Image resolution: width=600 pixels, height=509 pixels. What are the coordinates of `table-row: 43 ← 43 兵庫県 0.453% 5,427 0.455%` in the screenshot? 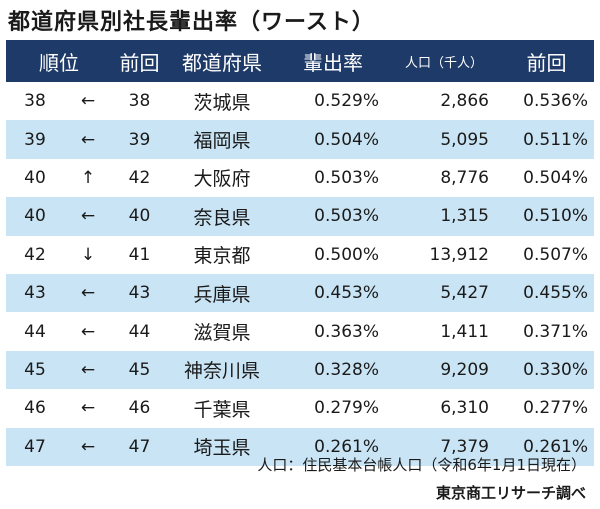 It's located at (300, 293).